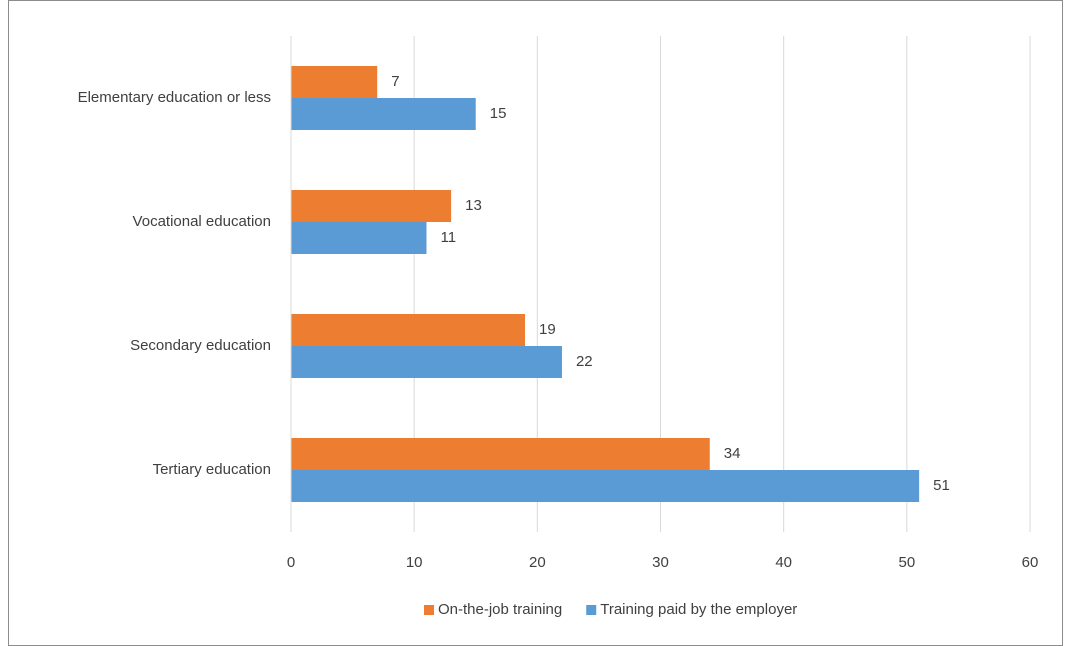 The image size is (1071, 646). Describe the element at coordinates (783, 562) in the screenshot. I see `x-tick-label: 40` at that location.